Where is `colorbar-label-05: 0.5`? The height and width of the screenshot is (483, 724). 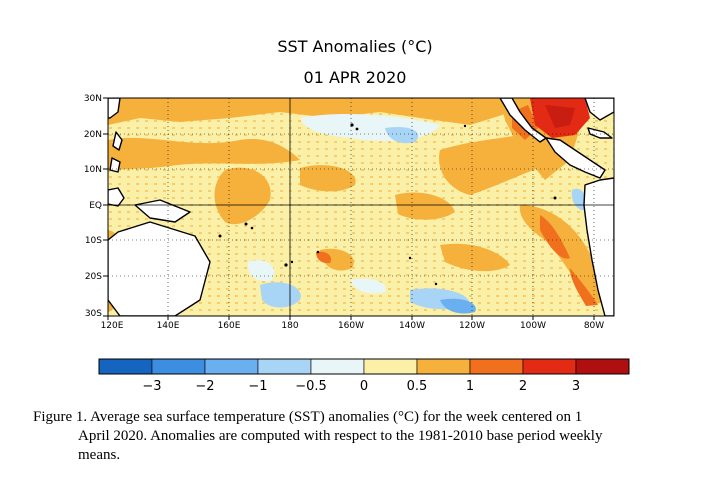
colorbar-label-05: 0.5 is located at coordinates (417, 386).